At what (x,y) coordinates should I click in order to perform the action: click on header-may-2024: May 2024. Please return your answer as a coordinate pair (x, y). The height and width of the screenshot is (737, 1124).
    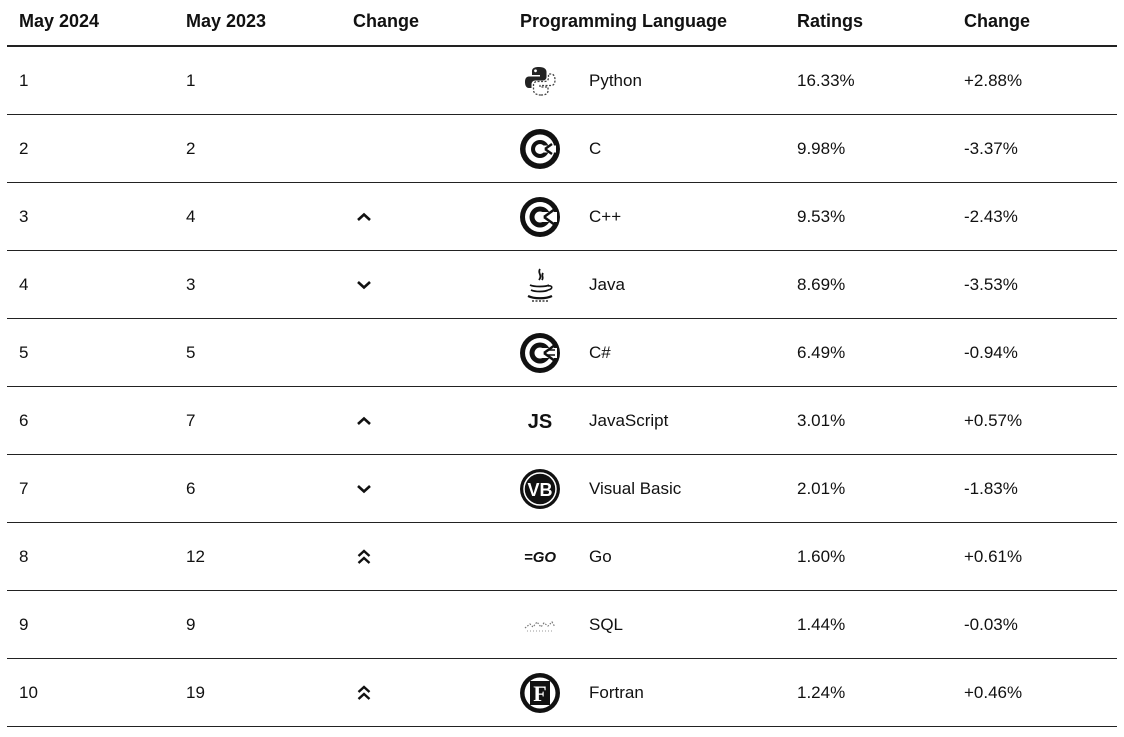
    Looking at the image, I should click on (59, 21).